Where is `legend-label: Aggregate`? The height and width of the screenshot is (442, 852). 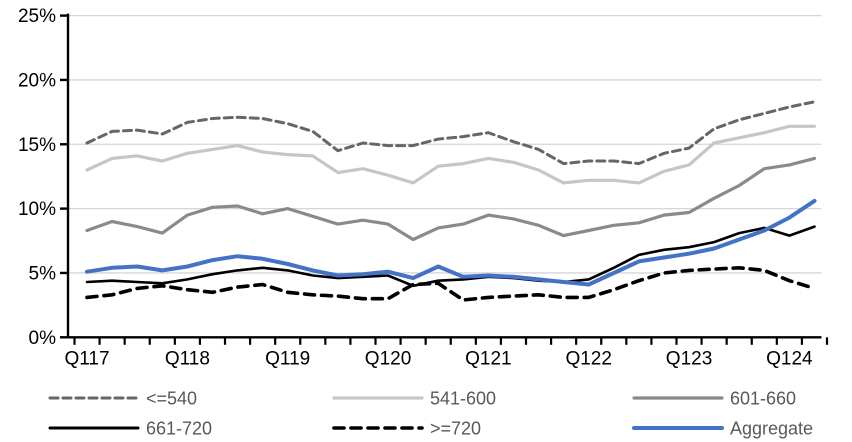 legend-label: Aggregate is located at coordinates (771, 429).